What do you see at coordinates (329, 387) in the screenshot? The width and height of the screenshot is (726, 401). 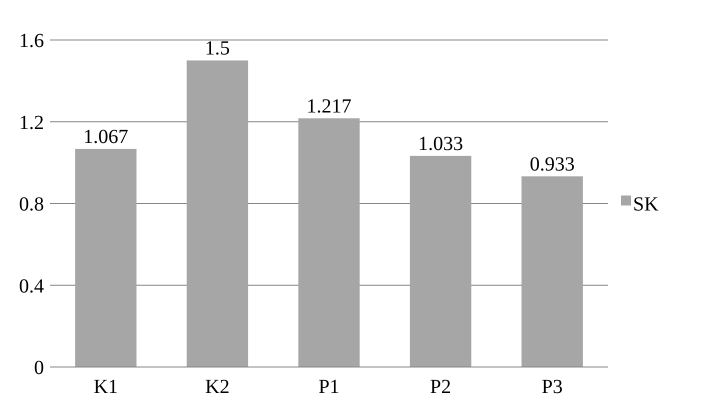 I see `x-tick-label: P1` at bounding box center [329, 387].